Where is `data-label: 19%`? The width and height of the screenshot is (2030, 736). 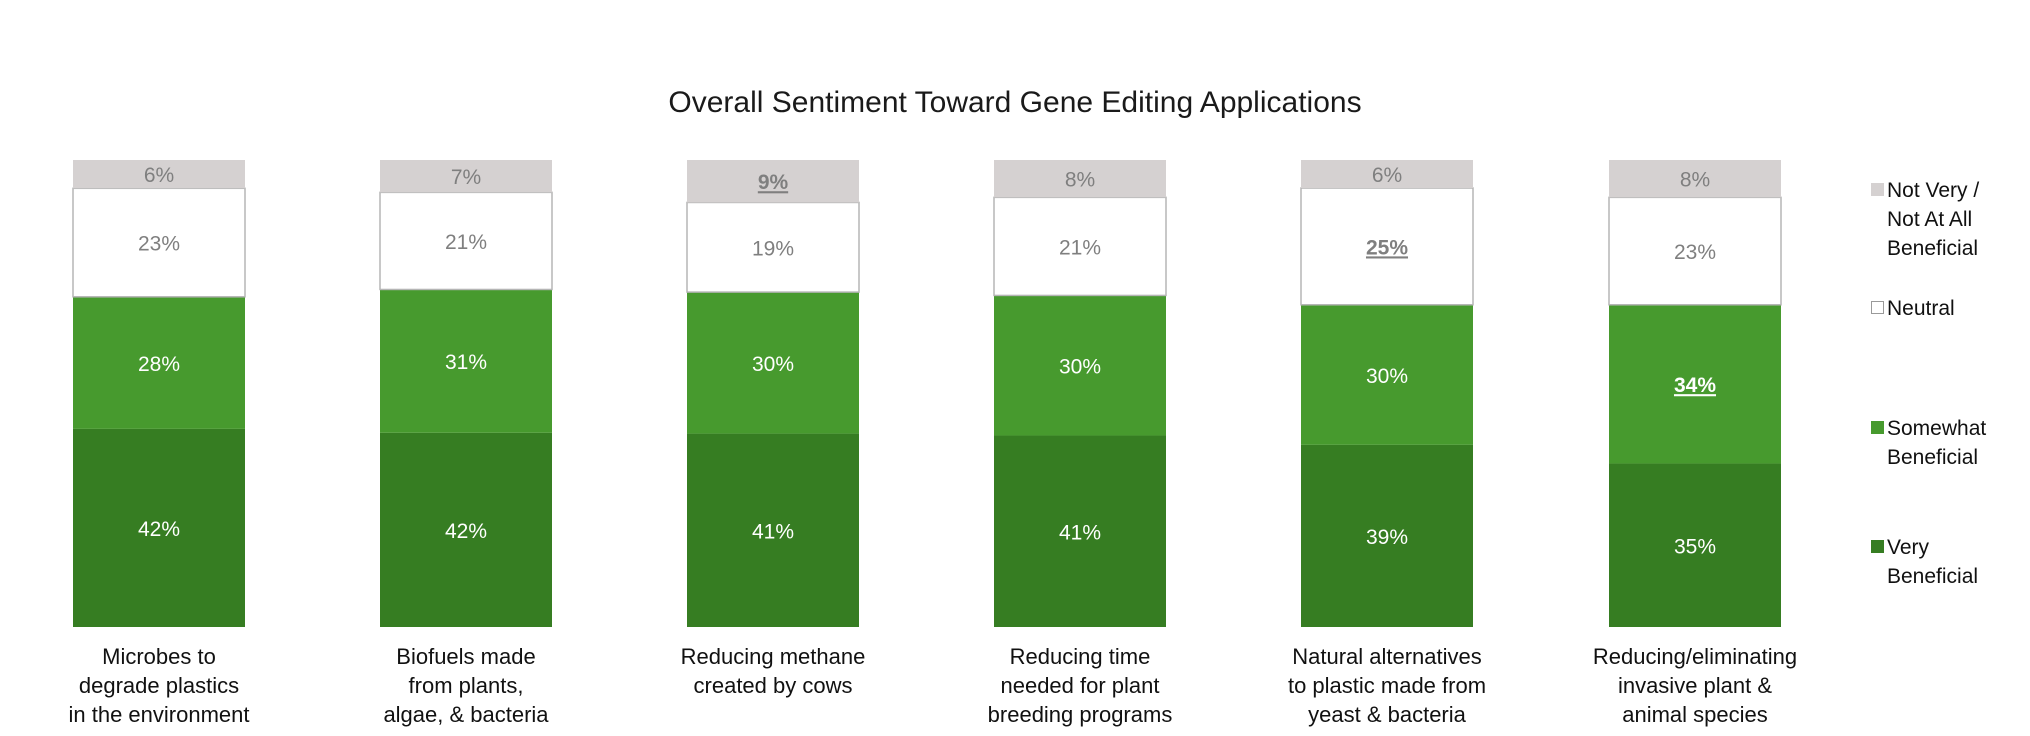
data-label: 19% is located at coordinates (773, 248).